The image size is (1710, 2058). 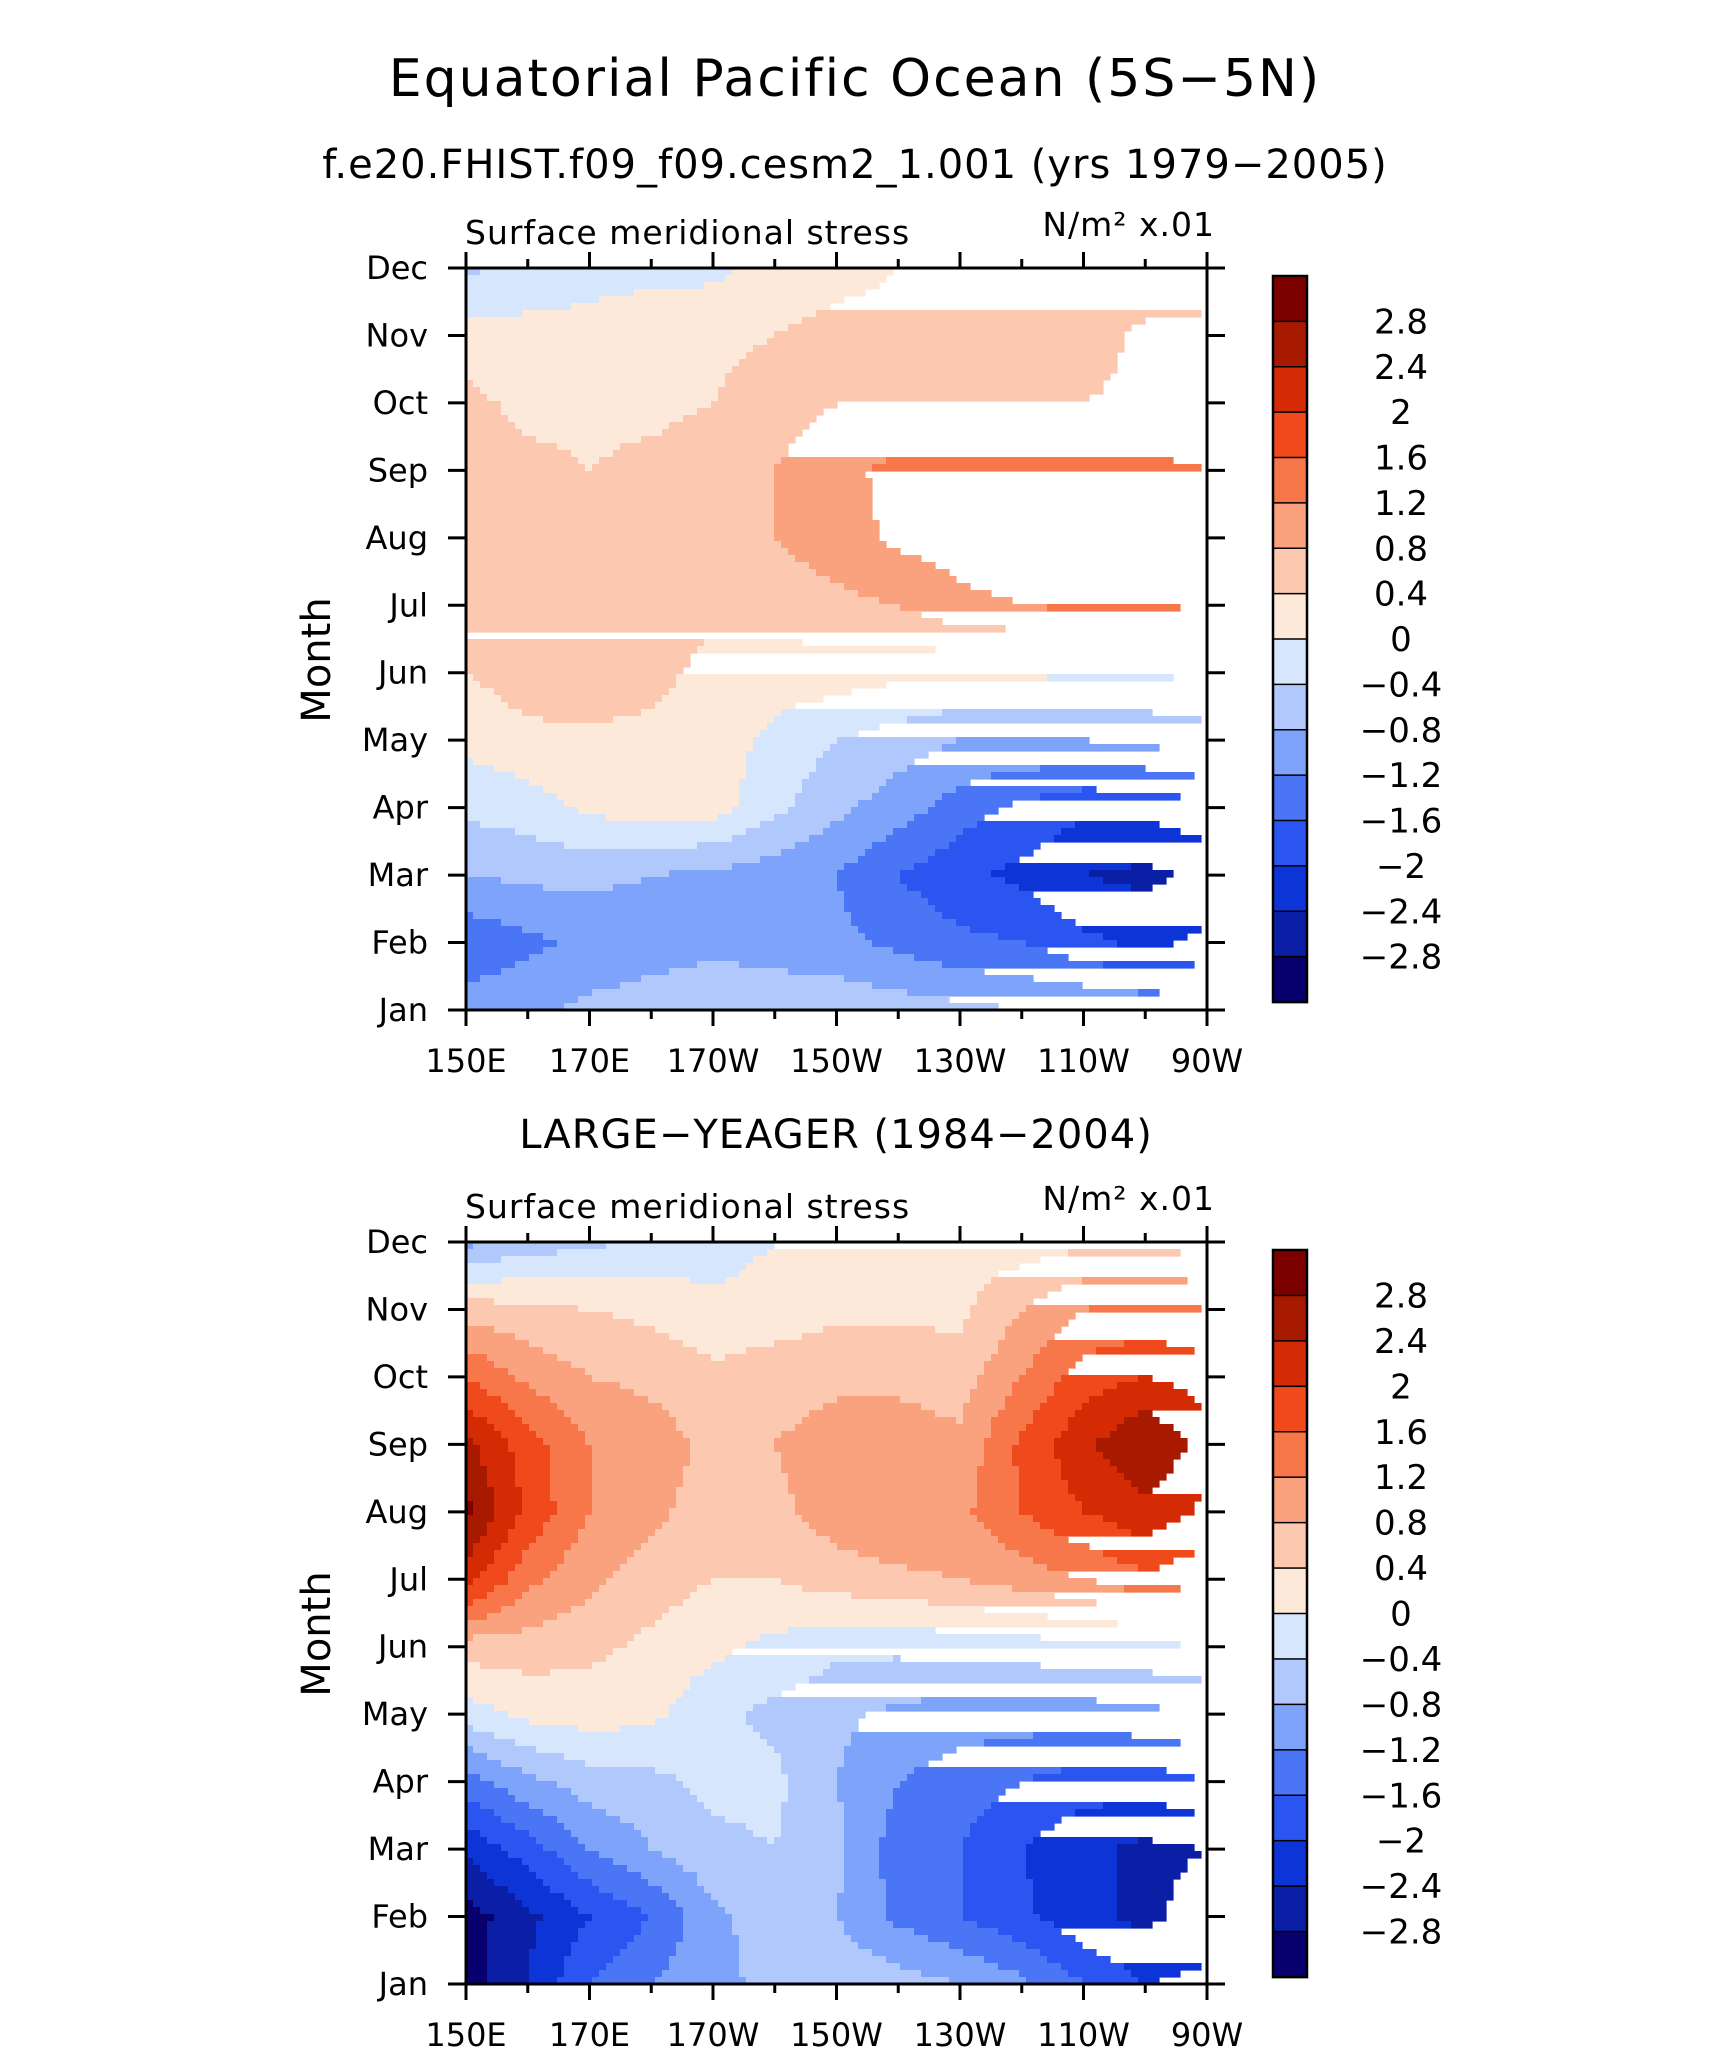 What do you see at coordinates (1401, 912) in the screenshot?
I see `colorbar-label: −2.4` at bounding box center [1401, 912].